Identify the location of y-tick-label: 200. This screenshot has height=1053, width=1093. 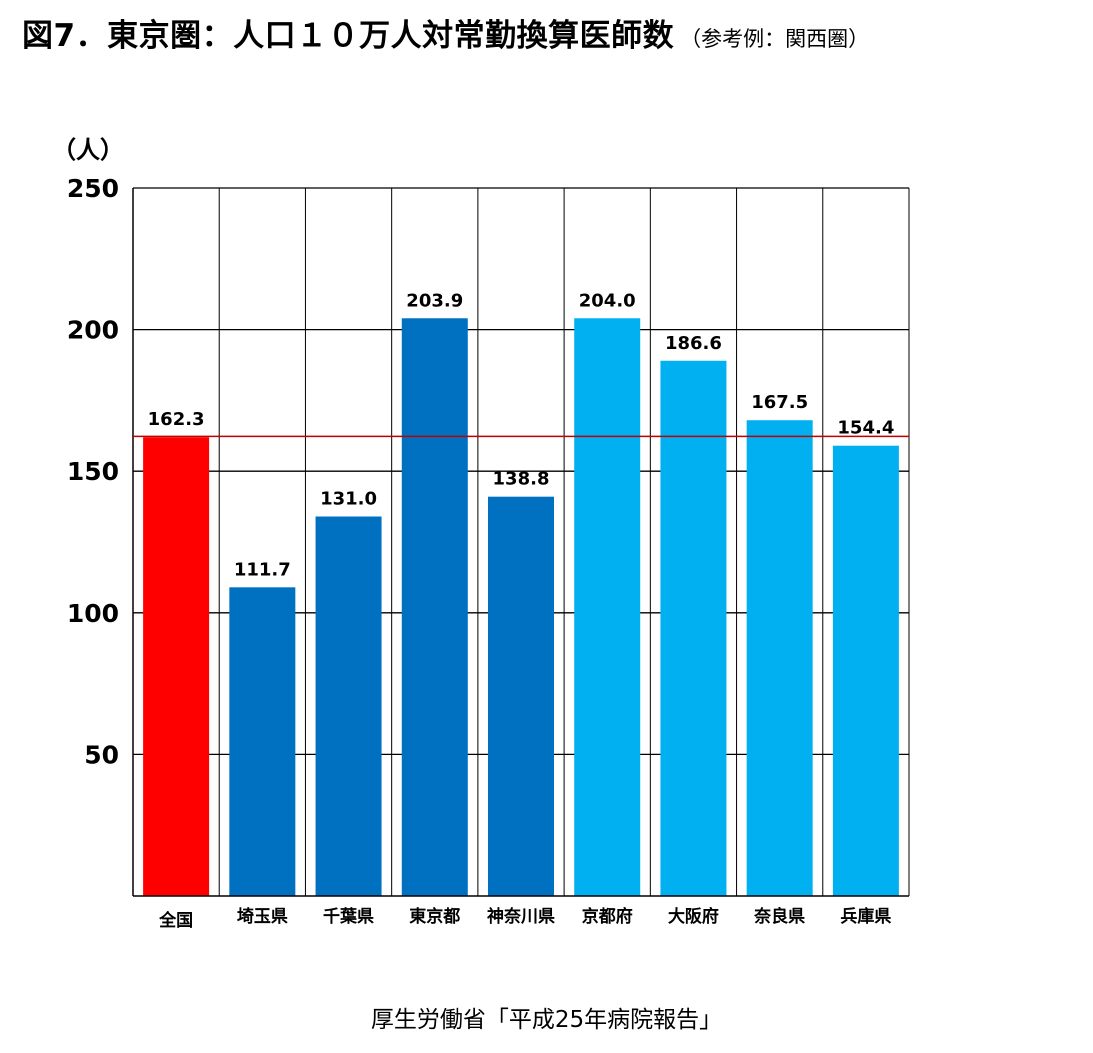
(93, 330).